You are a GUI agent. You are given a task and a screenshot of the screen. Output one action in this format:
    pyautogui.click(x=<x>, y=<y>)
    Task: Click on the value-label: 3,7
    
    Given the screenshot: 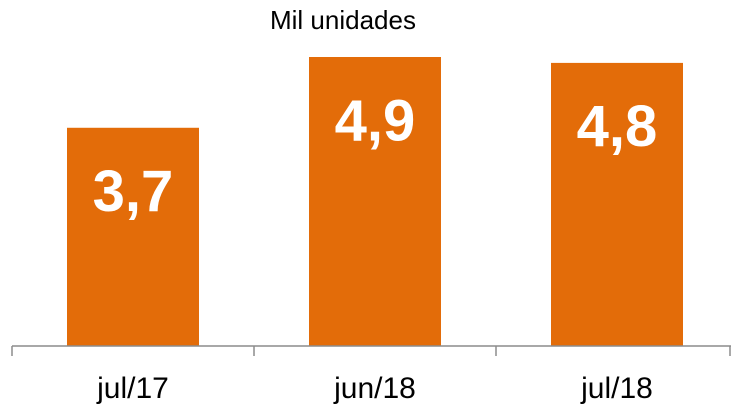 What is the action you would take?
    pyautogui.click(x=133, y=191)
    